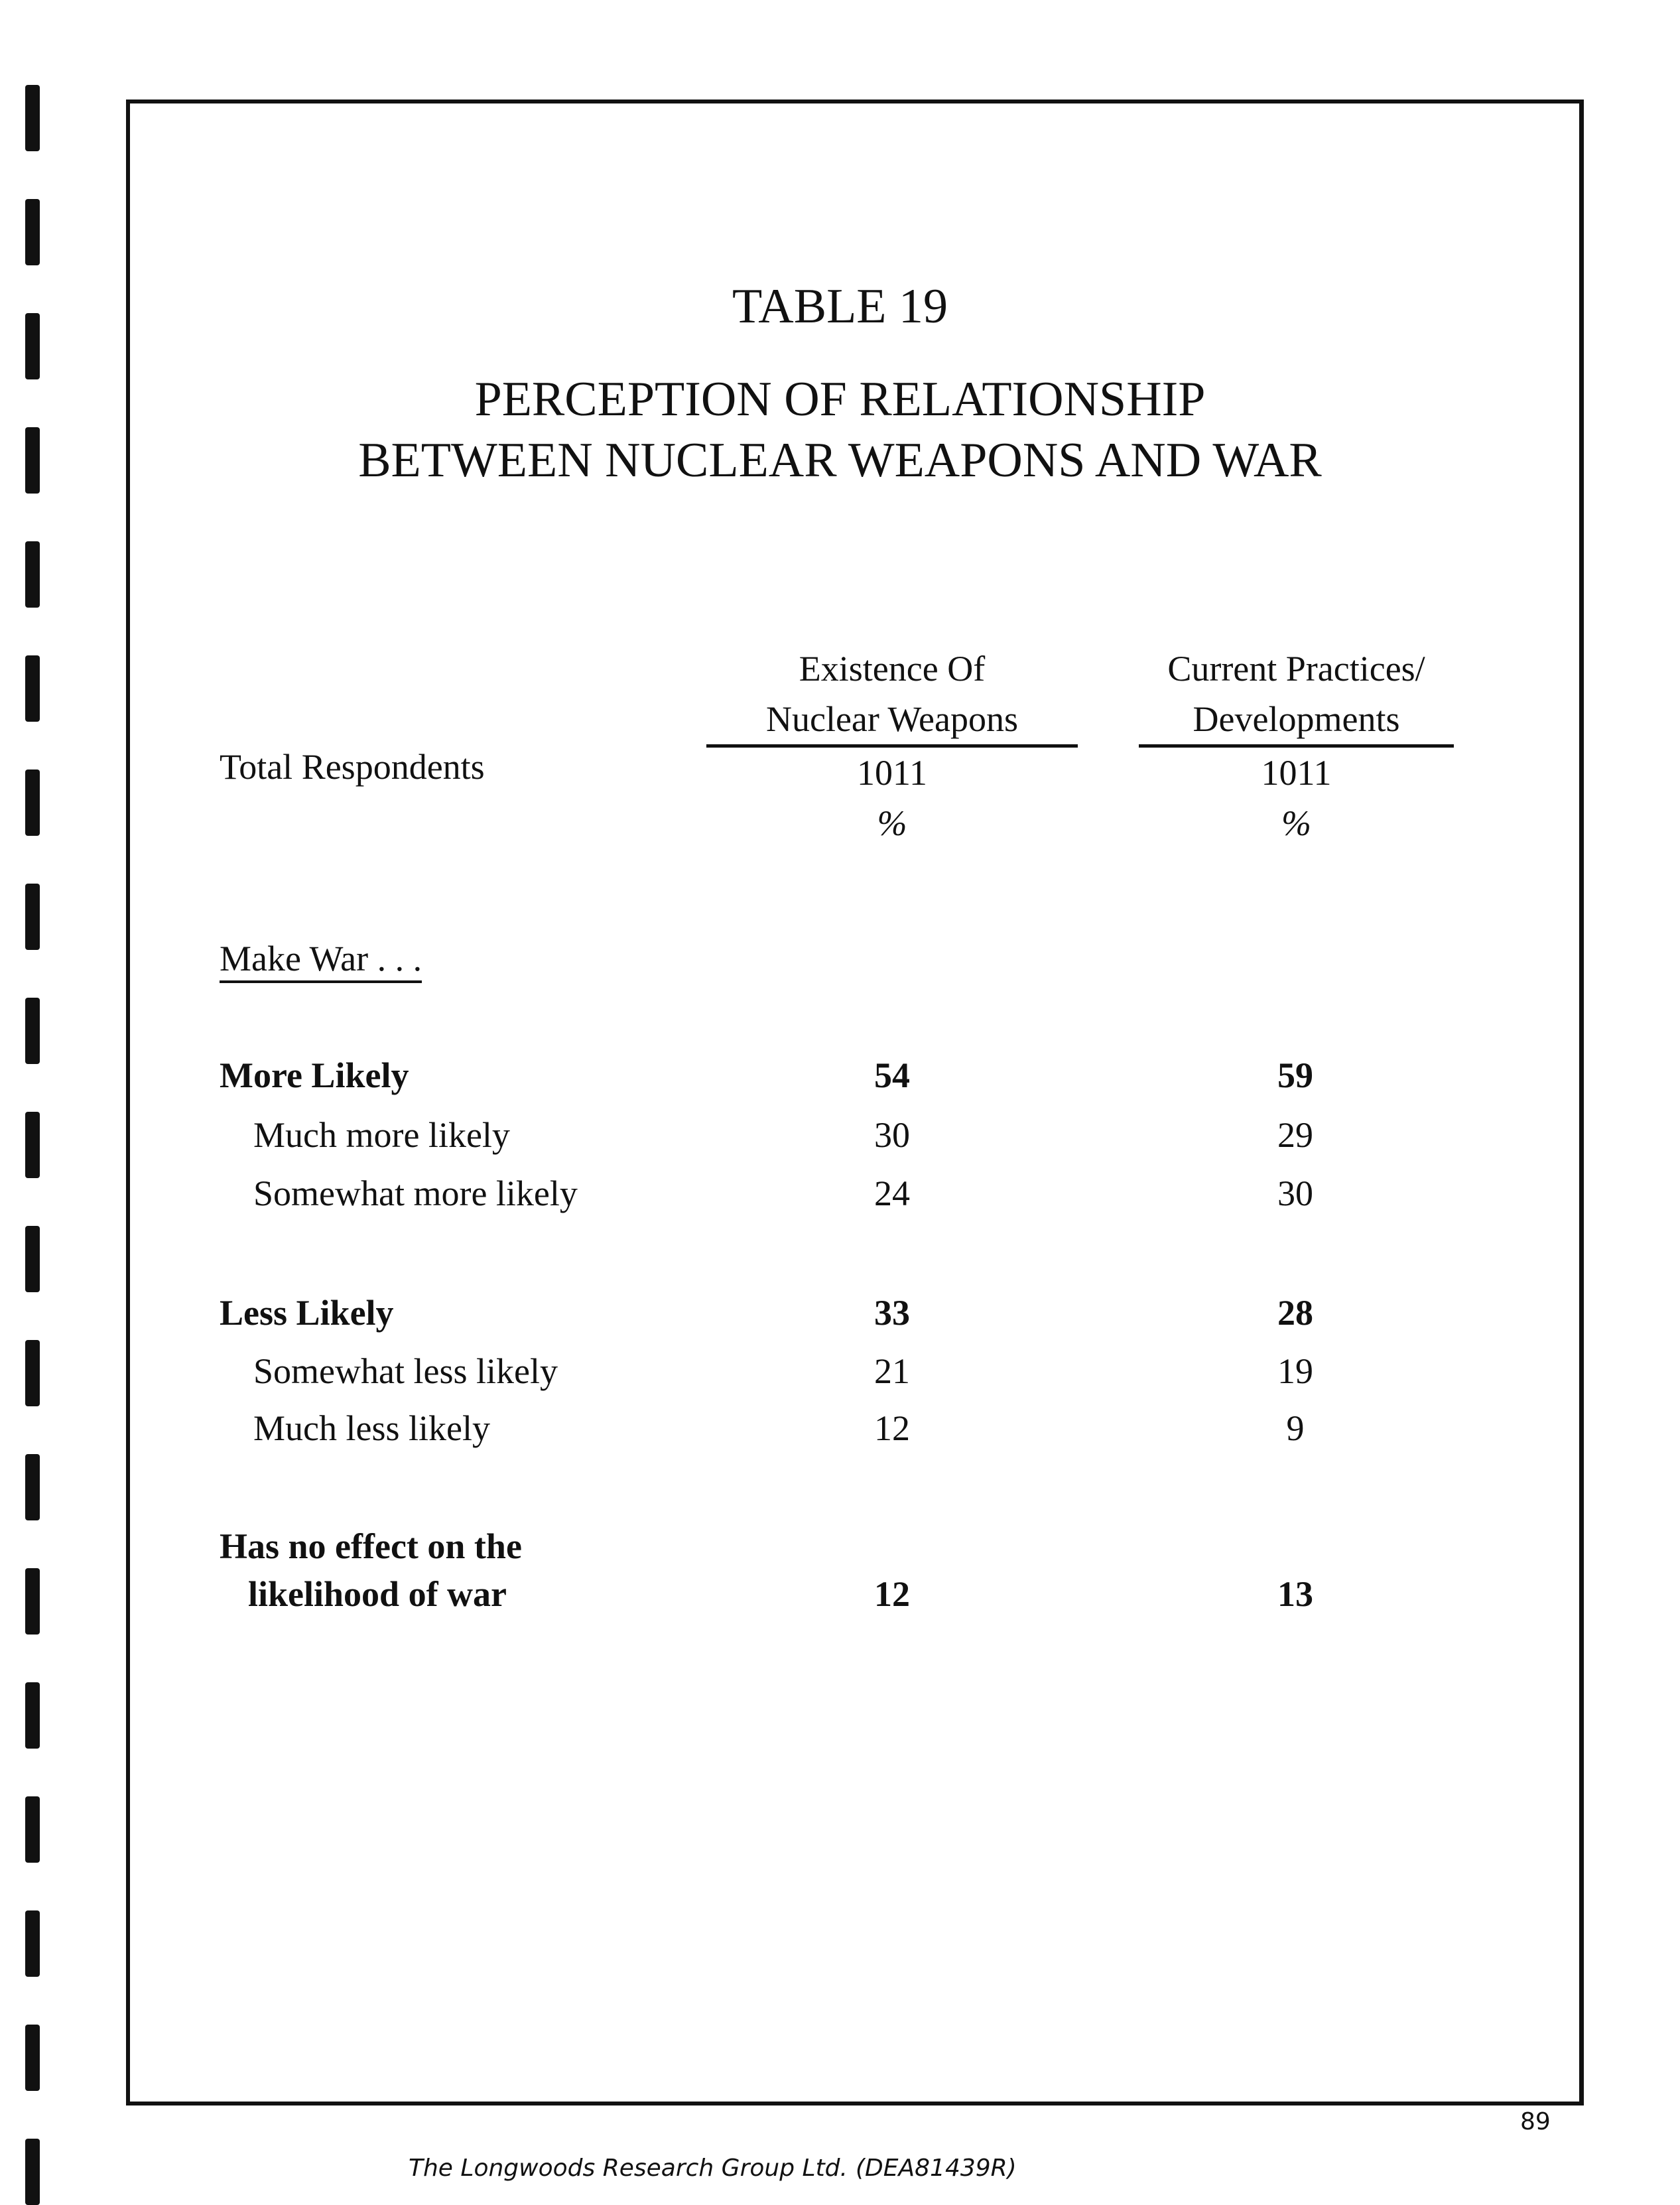  Describe the element at coordinates (892, 1075) in the screenshot. I see `row-value: 54` at that location.